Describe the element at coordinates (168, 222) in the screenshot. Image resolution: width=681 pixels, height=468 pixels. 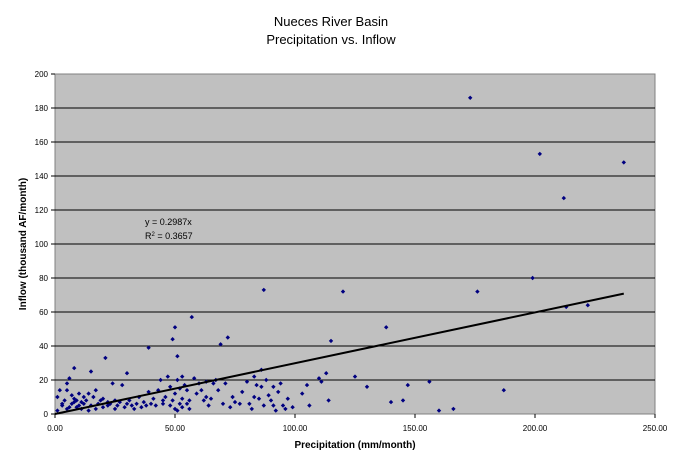
I see `trendline-equation: y = 0.2987x` at that location.